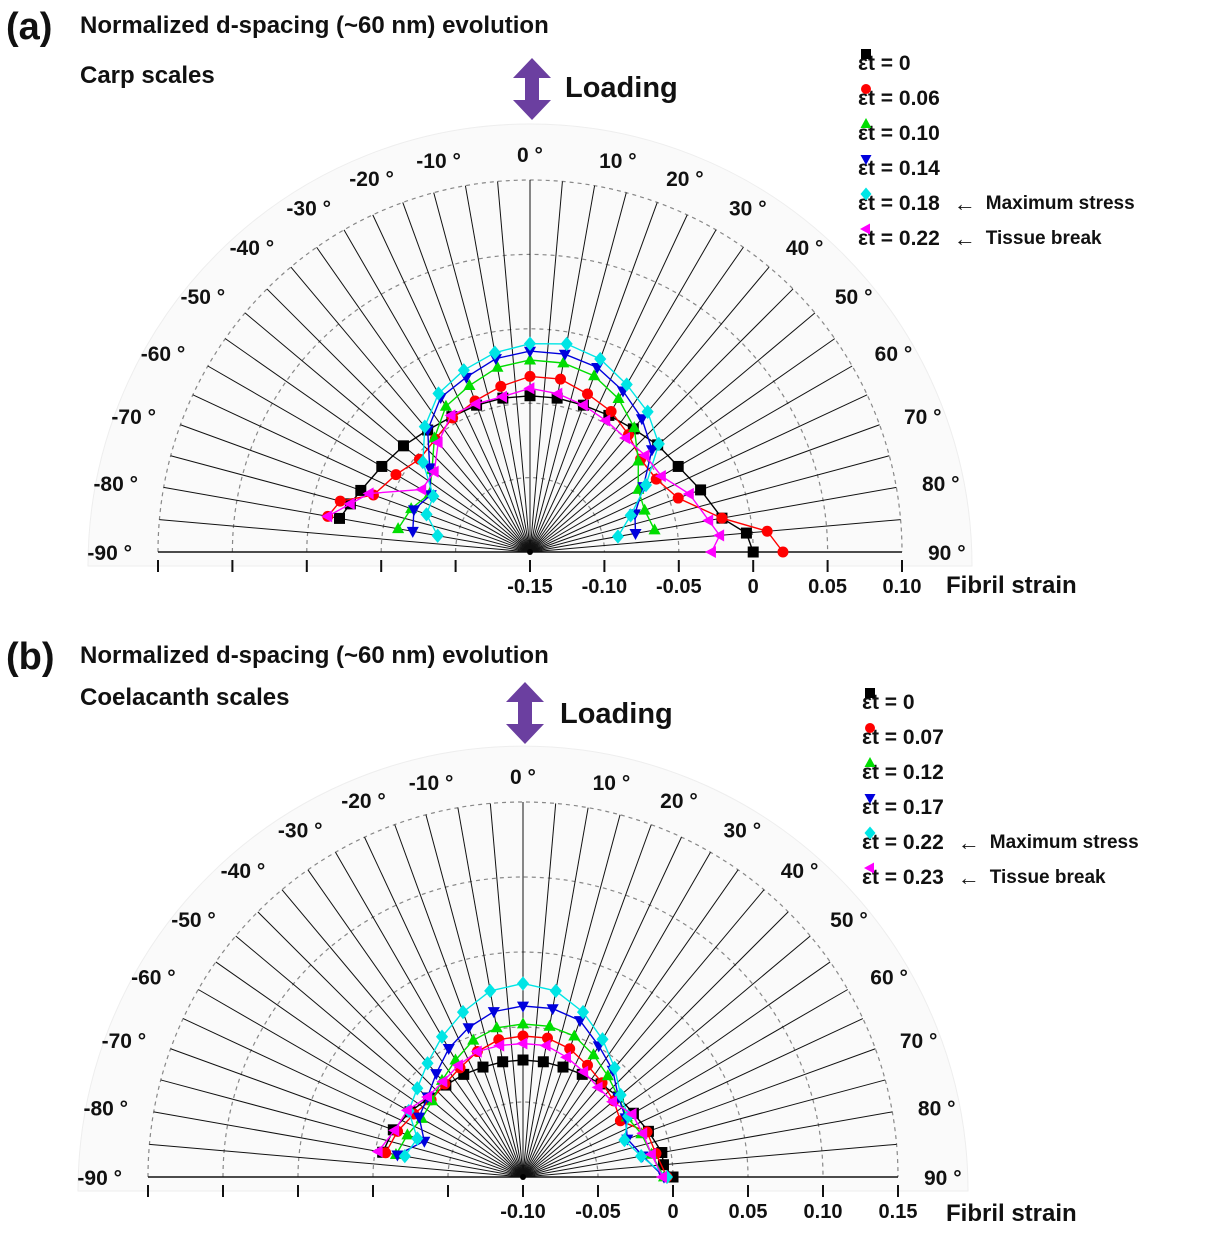 This screenshot has width=1216, height=1240. Describe the element at coordinates (679, 801) in the screenshot. I see `angle-label: 20 °` at that location.